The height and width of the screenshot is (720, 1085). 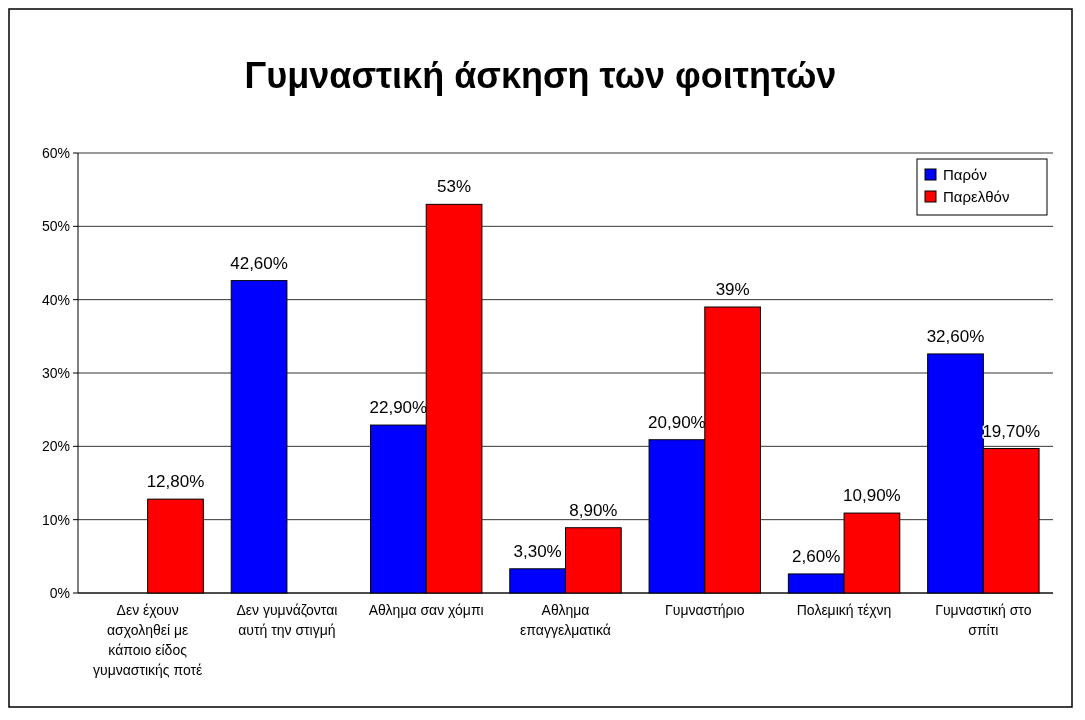 What do you see at coordinates (175, 482) in the screenshot?
I see `data-label: 12,80%` at bounding box center [175, 482].